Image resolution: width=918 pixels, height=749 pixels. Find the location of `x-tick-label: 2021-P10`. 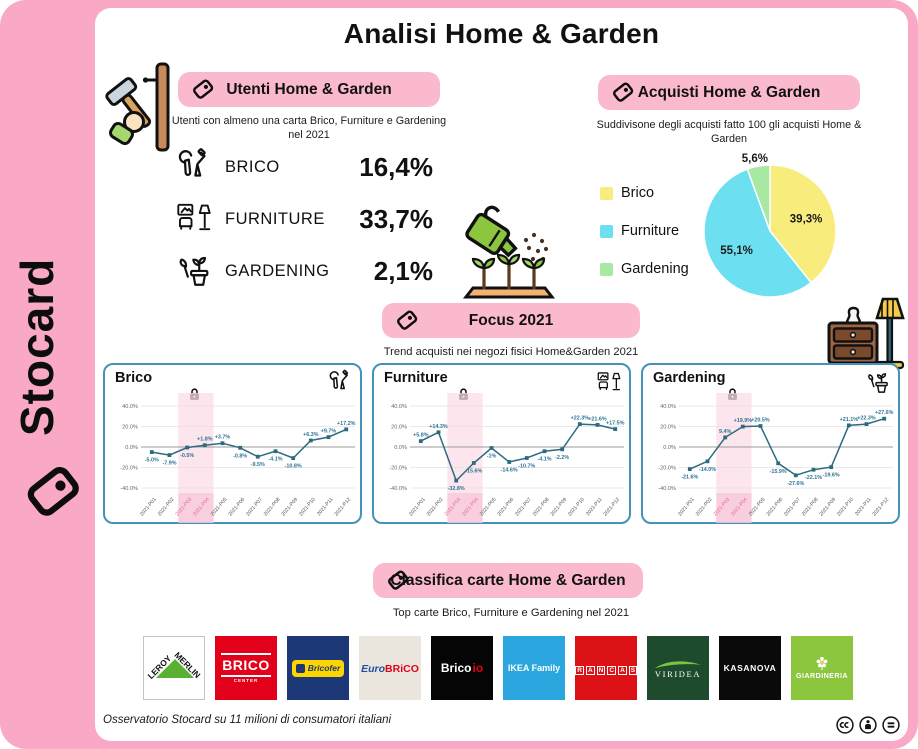

x-tick-label: 2021-P10 is located at coordinates (576, 507).